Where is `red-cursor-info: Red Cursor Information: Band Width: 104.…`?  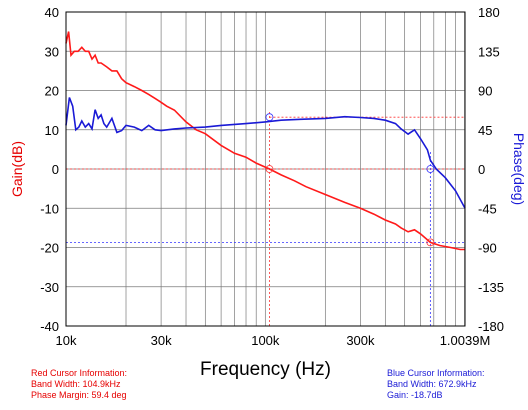
red-cursor-info: Red Cursor Information: Band Width: 104.… is located at coordinates (79, 384).